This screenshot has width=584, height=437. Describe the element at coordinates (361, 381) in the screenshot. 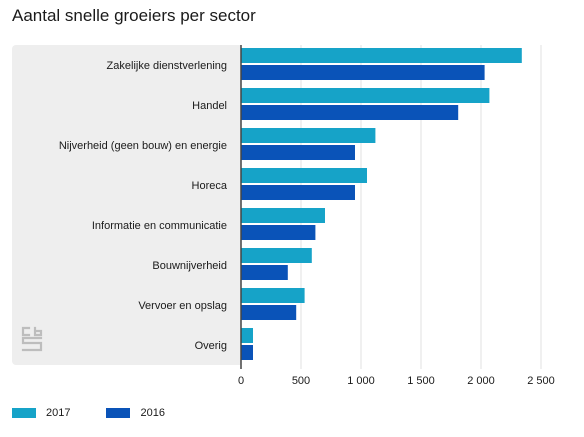

I see `x-tick-label: 1 000` at that location.